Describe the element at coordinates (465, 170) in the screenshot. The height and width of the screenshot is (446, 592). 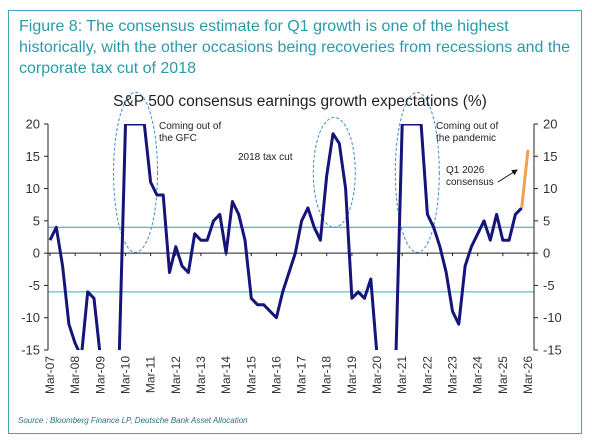
I see `annotation-text: Q1 2026` at that location.